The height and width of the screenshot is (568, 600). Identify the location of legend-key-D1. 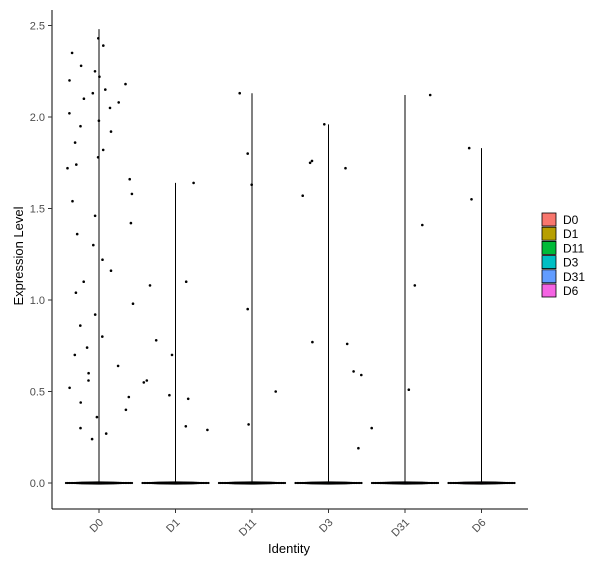
(549, 233).